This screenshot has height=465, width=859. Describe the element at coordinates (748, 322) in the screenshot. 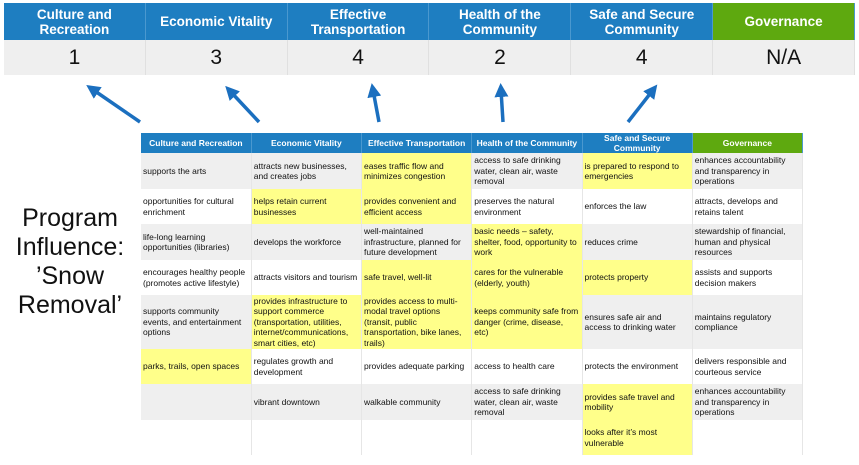

I see `table-cell: maintains regulatory compliance` at that location.